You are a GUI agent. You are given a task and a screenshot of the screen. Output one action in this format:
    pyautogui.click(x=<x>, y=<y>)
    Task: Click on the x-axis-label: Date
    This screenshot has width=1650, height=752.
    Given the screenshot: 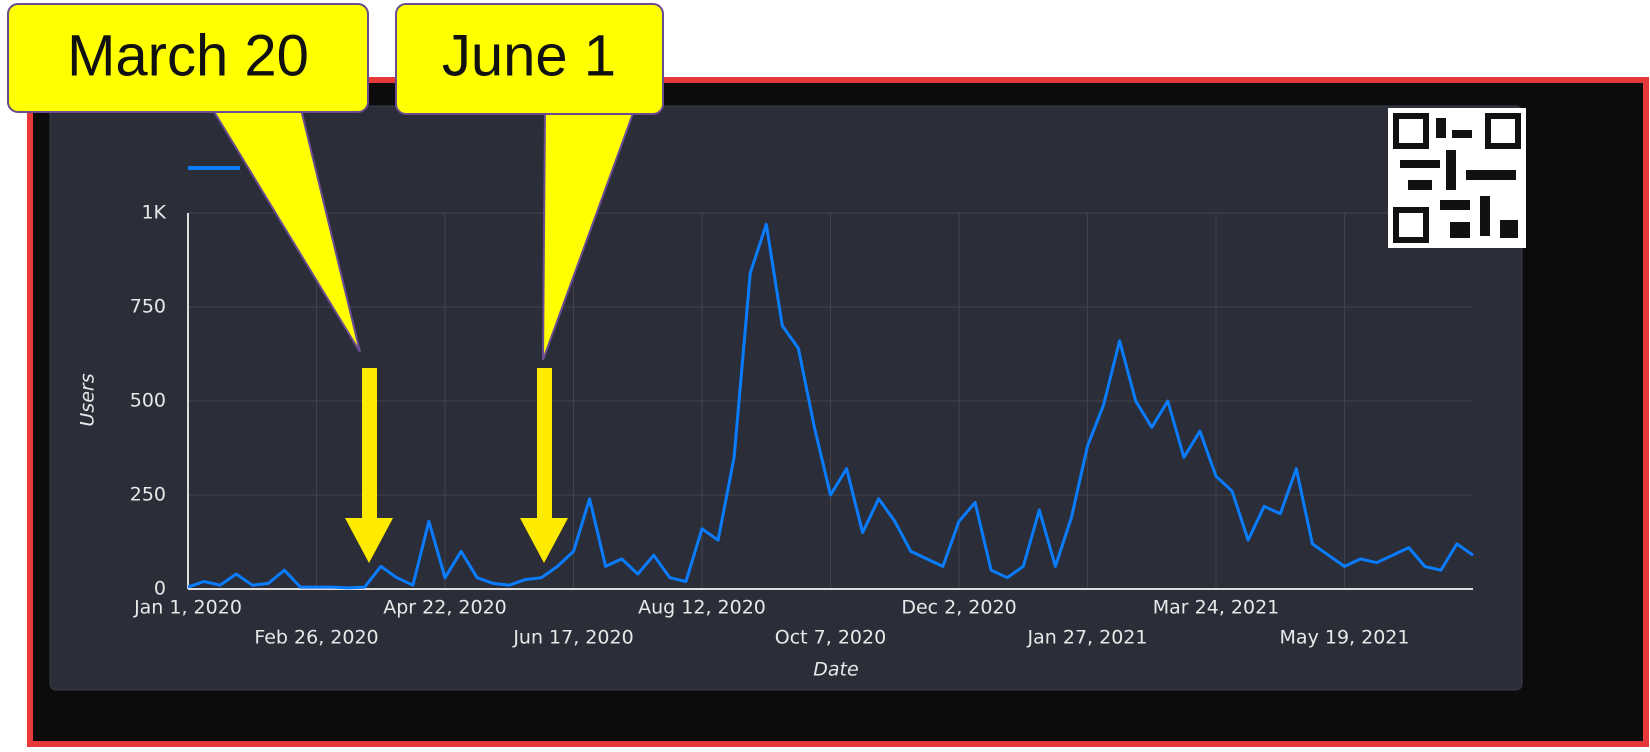 What is the action you would take?
    pyautogui.click(x=835, y=670)
    